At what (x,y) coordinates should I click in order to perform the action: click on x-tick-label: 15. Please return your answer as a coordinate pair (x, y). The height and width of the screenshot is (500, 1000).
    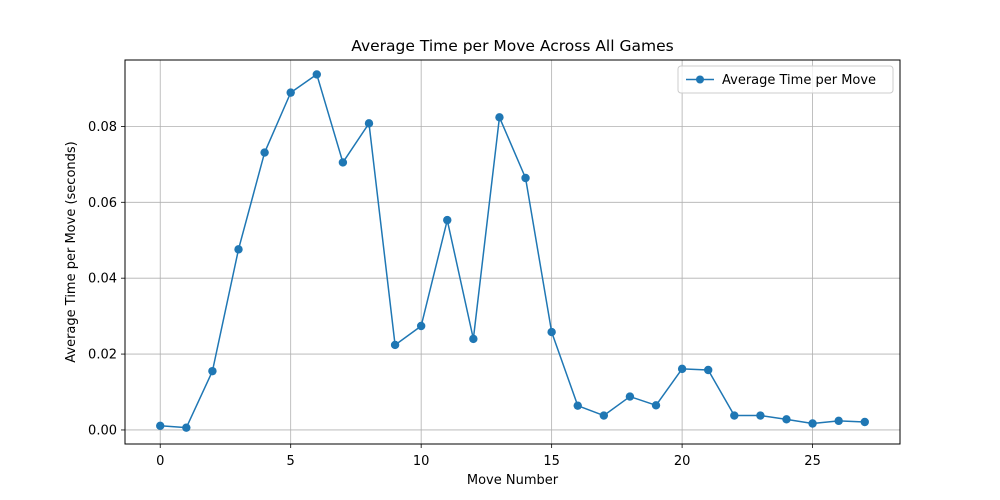
    Looking at the image, I should click on (551, 461).